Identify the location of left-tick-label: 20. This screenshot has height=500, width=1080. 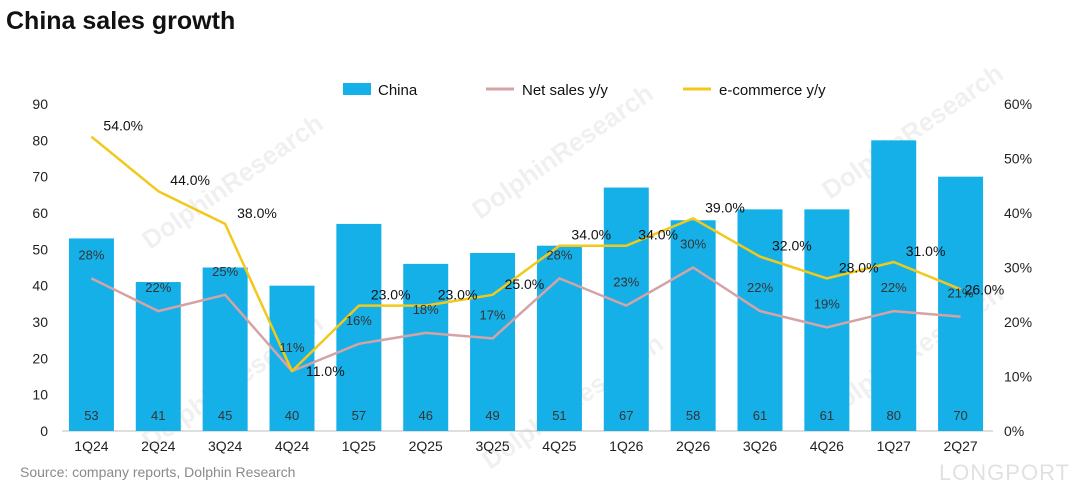
(40, 358).